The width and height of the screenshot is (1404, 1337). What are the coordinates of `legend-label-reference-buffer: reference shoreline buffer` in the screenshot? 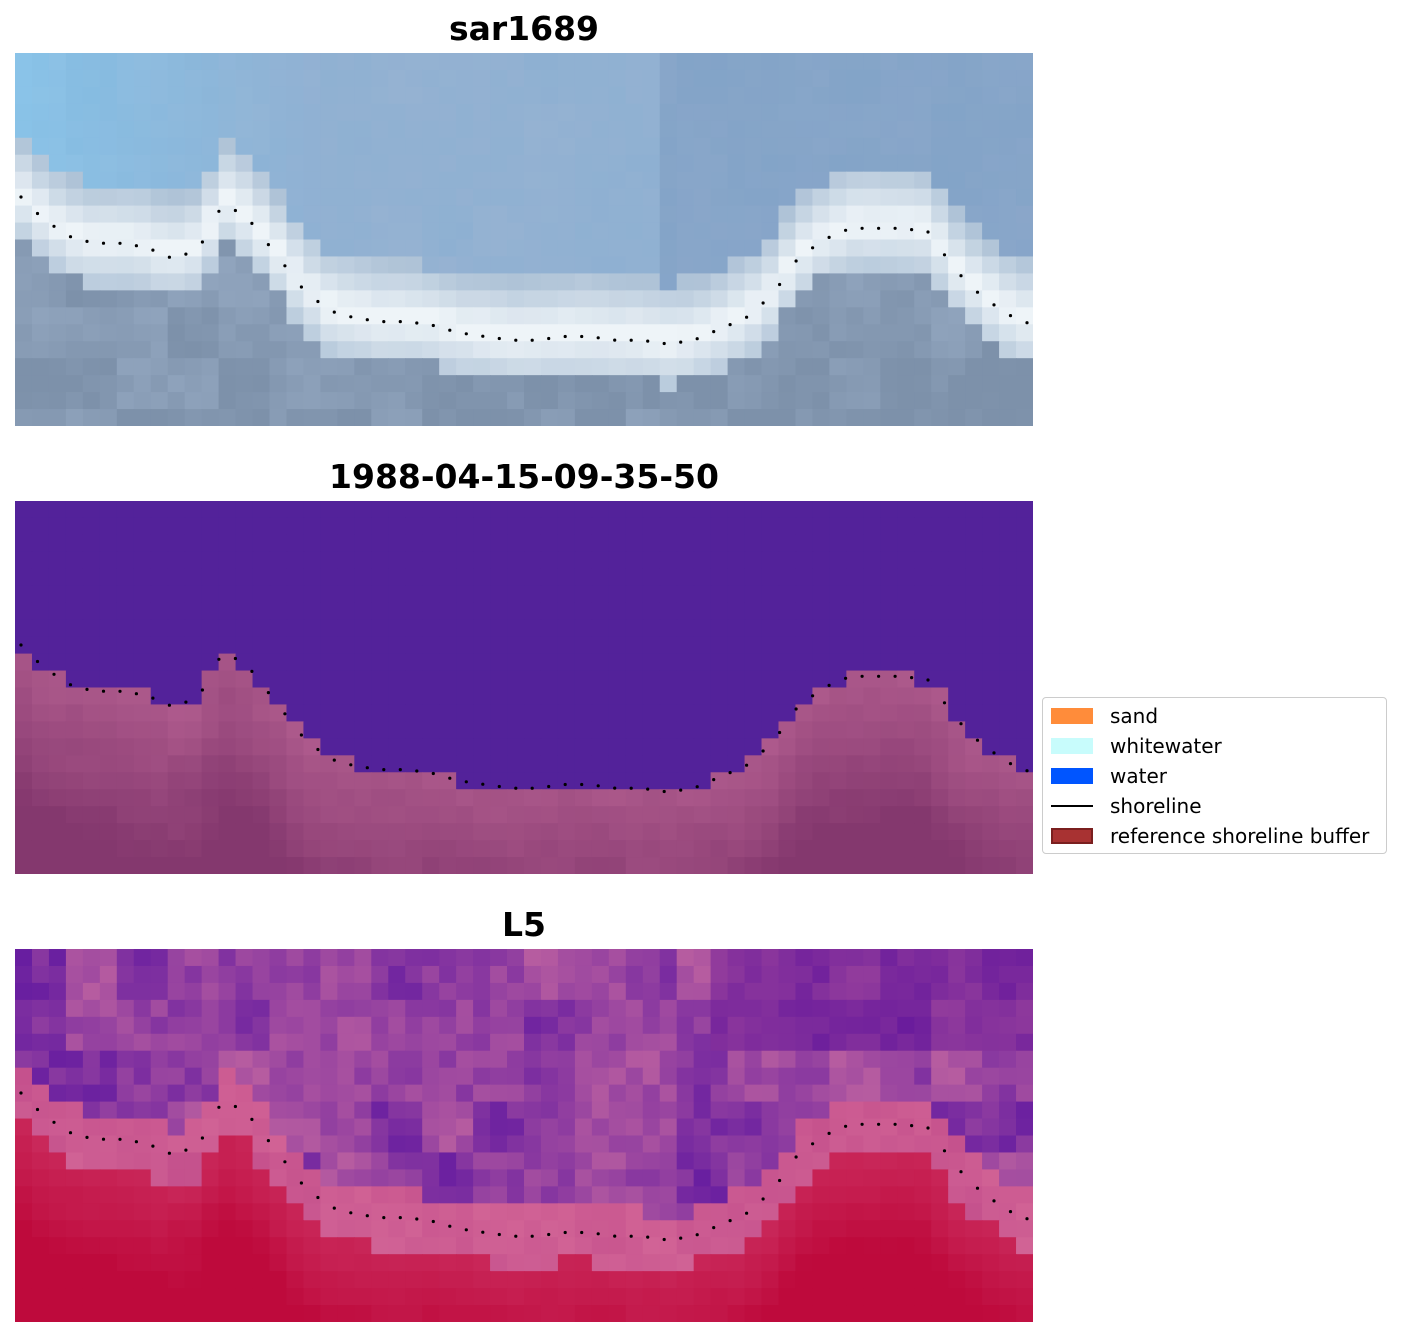 It's located at (1240, 836).